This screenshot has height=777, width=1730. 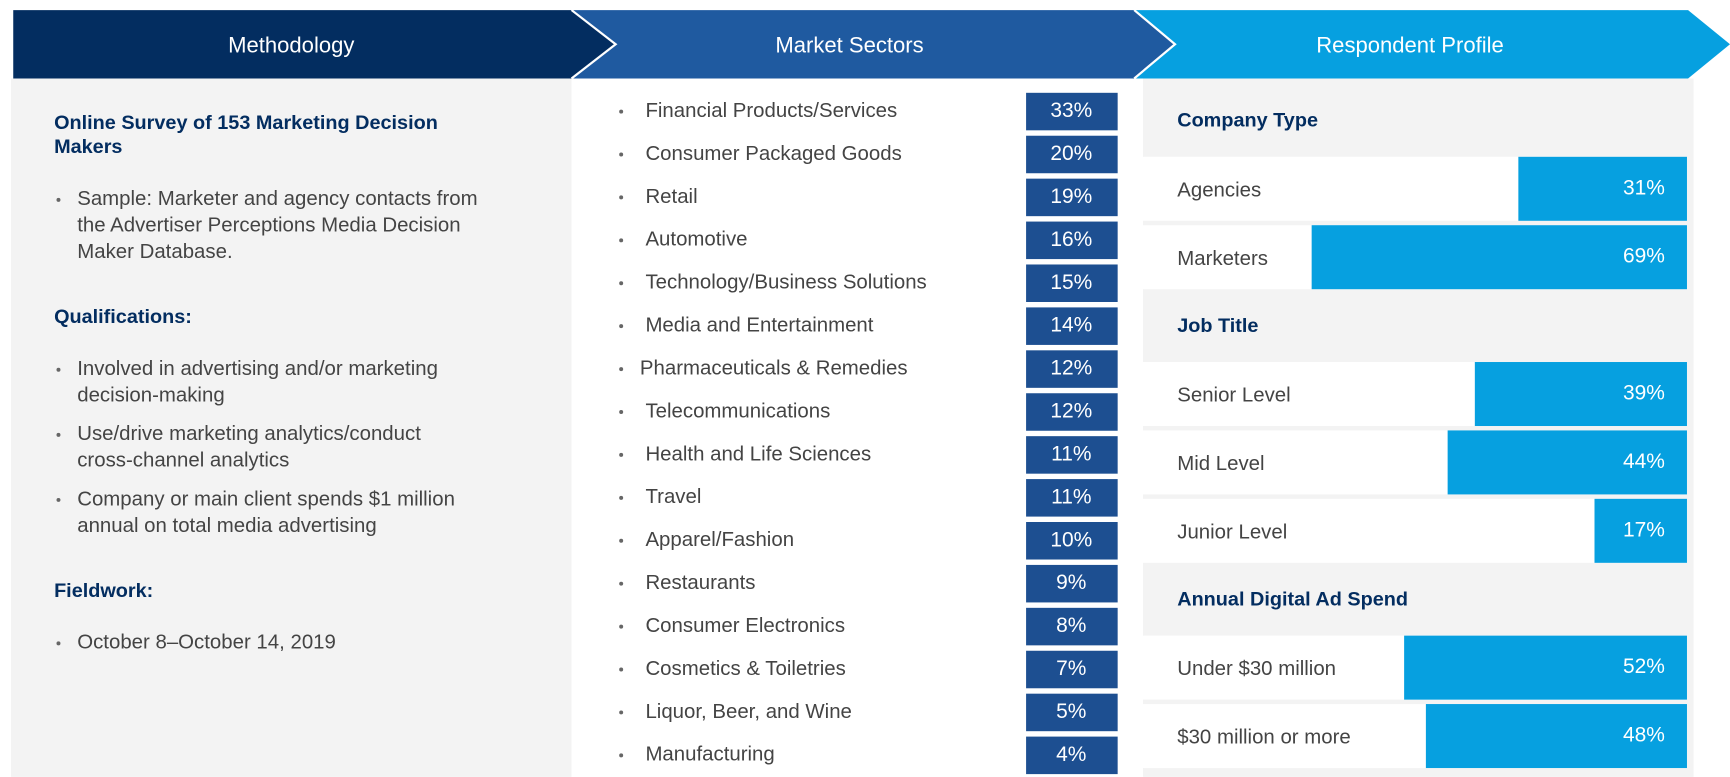 I want to click on sector-label: Travel, so click(x=673, y=497).